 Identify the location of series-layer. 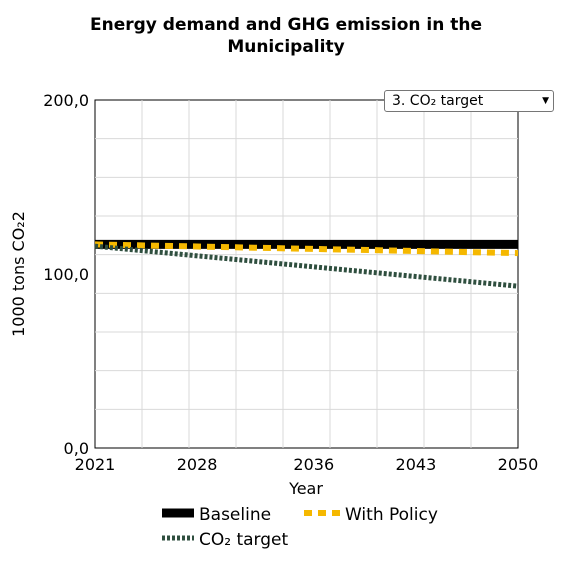
(306, 264).